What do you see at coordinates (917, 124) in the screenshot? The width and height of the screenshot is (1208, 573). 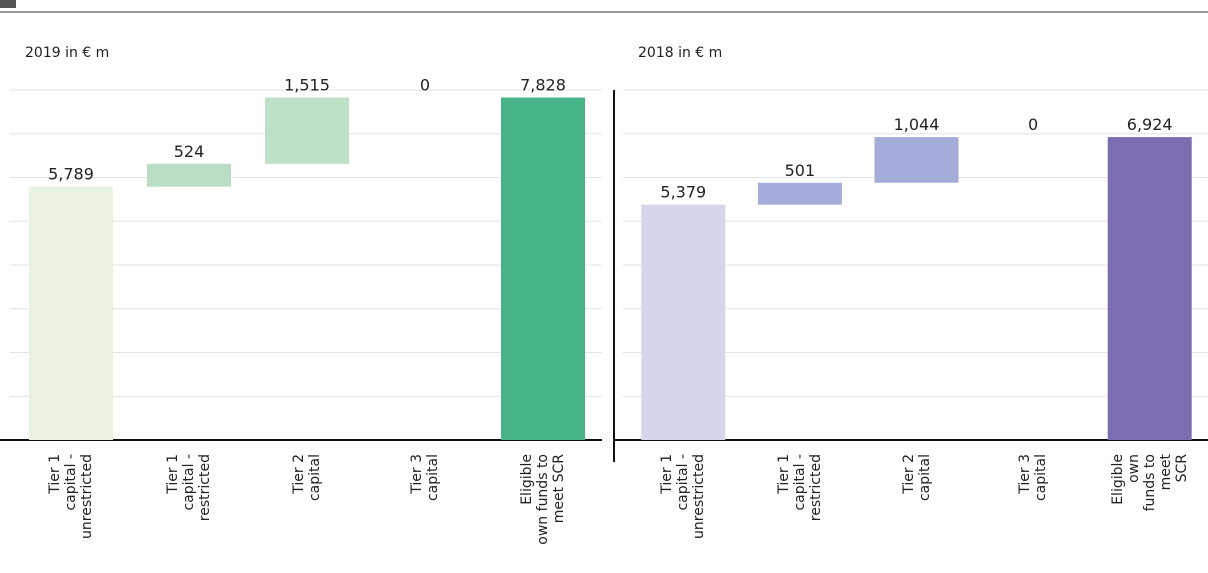 I see `value-label: 1,044` at bounding box center [917, 124].